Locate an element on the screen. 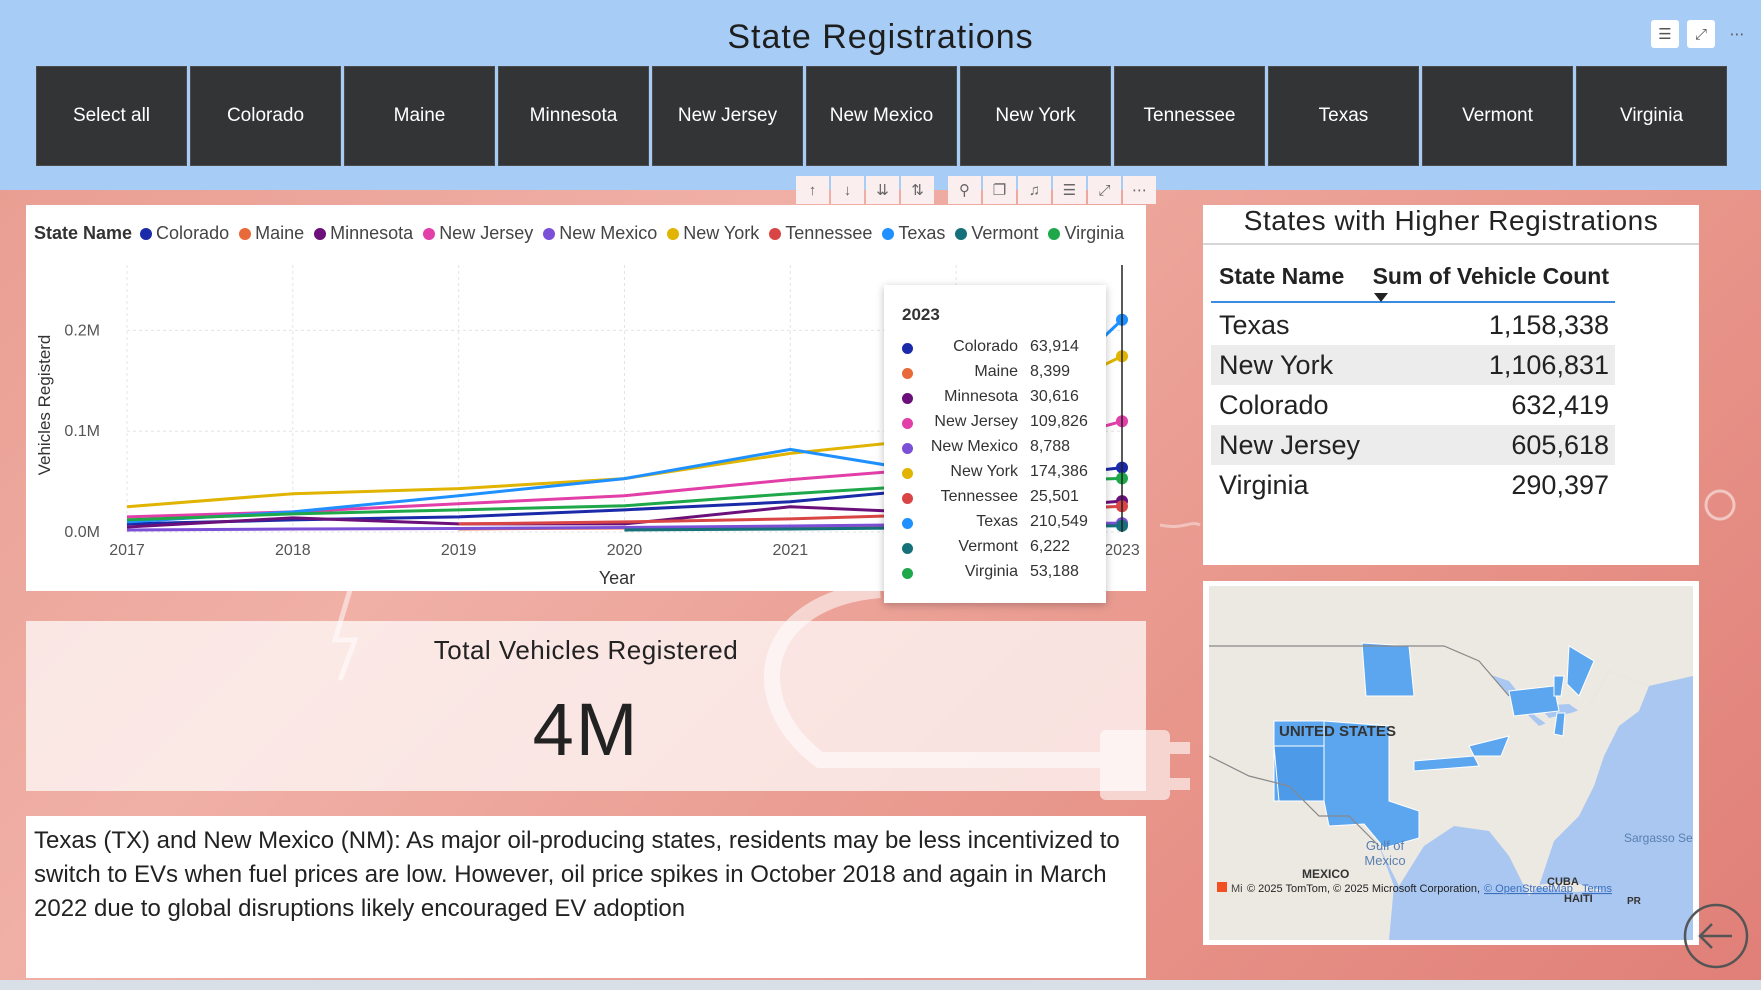  x-tick-label: 2023 is located at coordinates (1122, 550).